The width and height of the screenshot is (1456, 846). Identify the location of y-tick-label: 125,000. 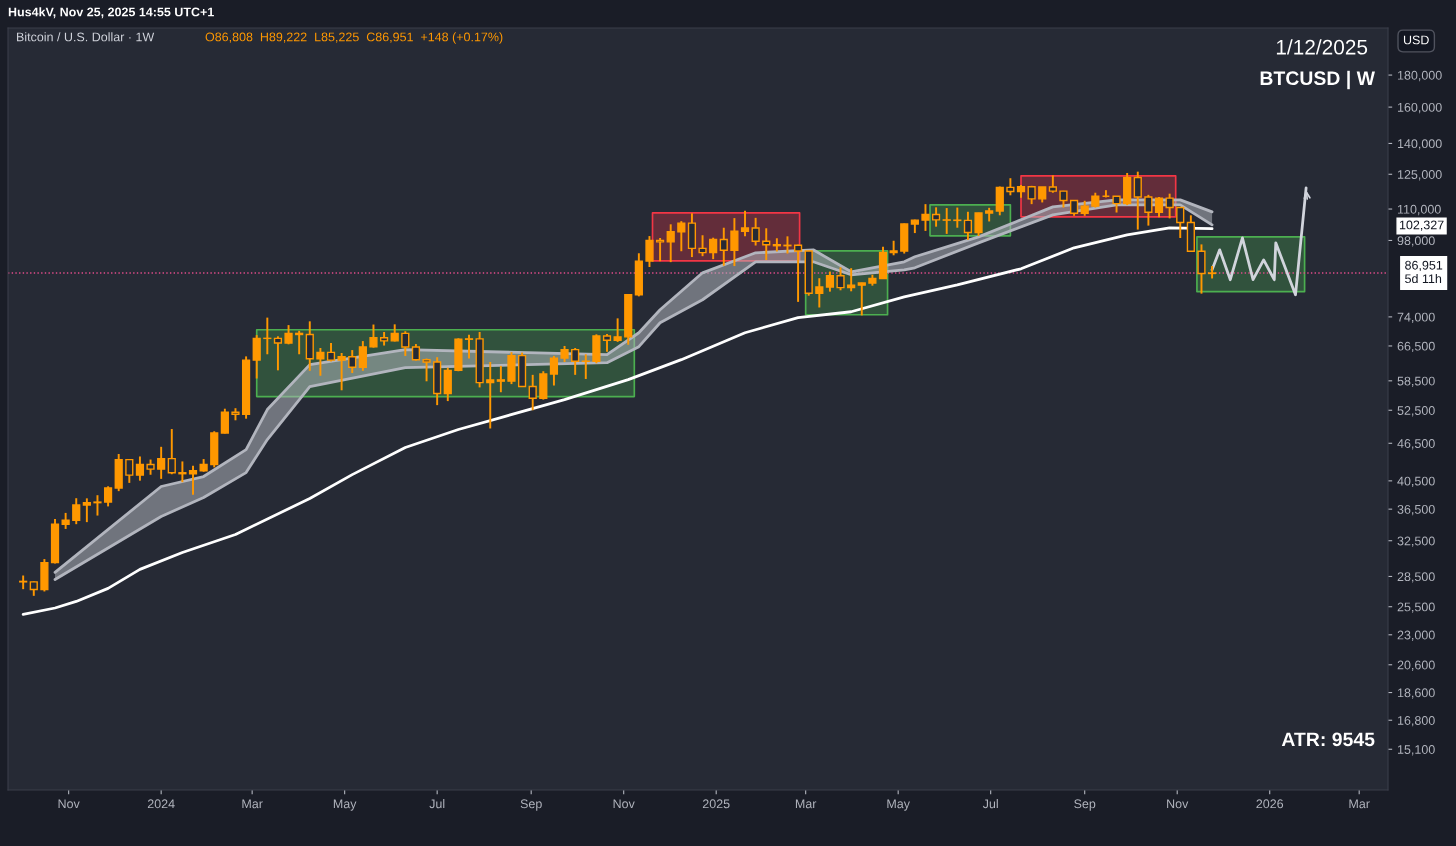
(1419, 175).